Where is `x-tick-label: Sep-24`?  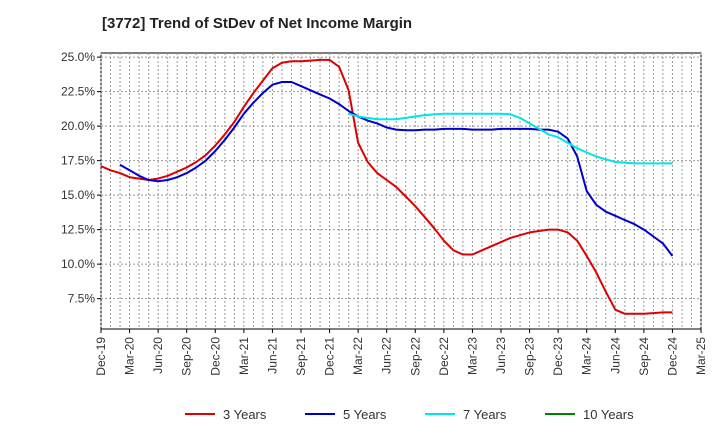 x-tick-label: Sep-24 is located at coordinates (644, 356).